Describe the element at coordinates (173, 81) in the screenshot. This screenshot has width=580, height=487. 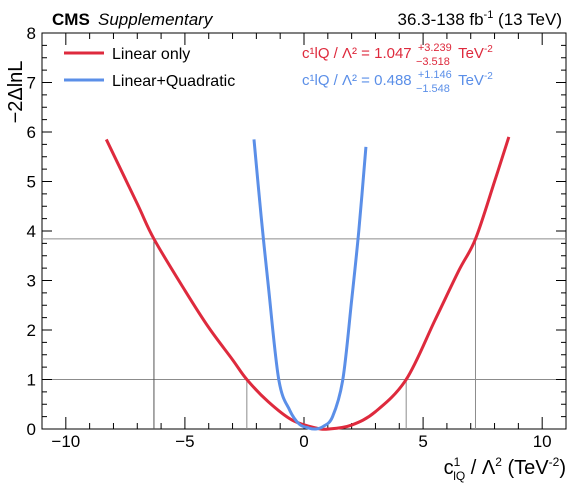
I see `legend-label-quadratic: Linear+Quadratic` at that location.